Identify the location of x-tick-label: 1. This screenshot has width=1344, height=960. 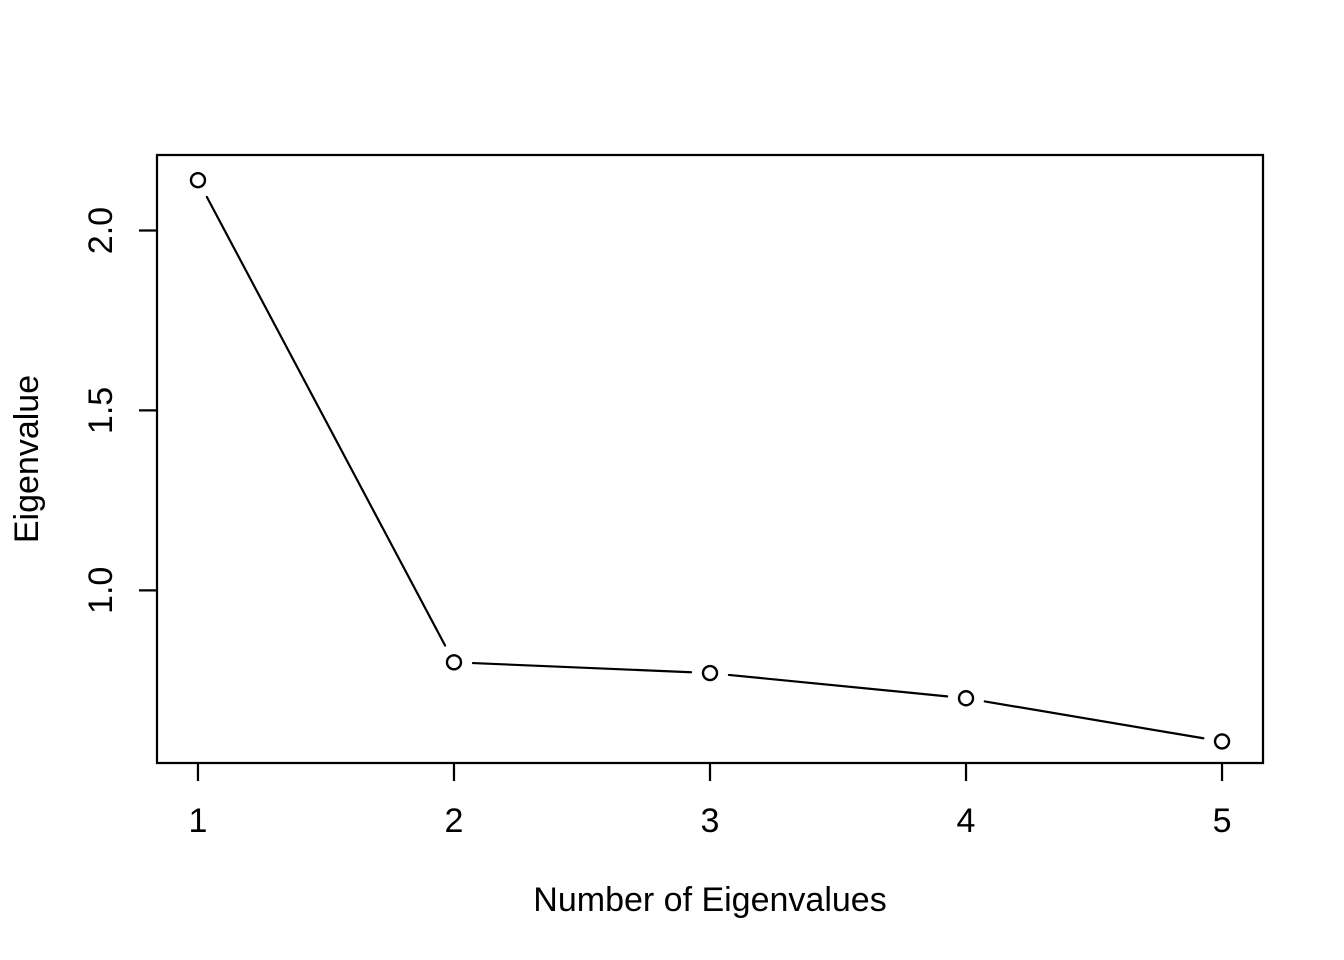
(198, 821).